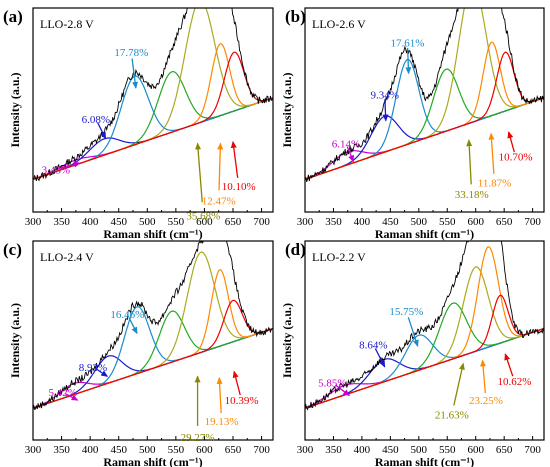 The width and height of the screenshot is (550, 467). I want to click on annotation-label: 10.10%, so click(239, 187).